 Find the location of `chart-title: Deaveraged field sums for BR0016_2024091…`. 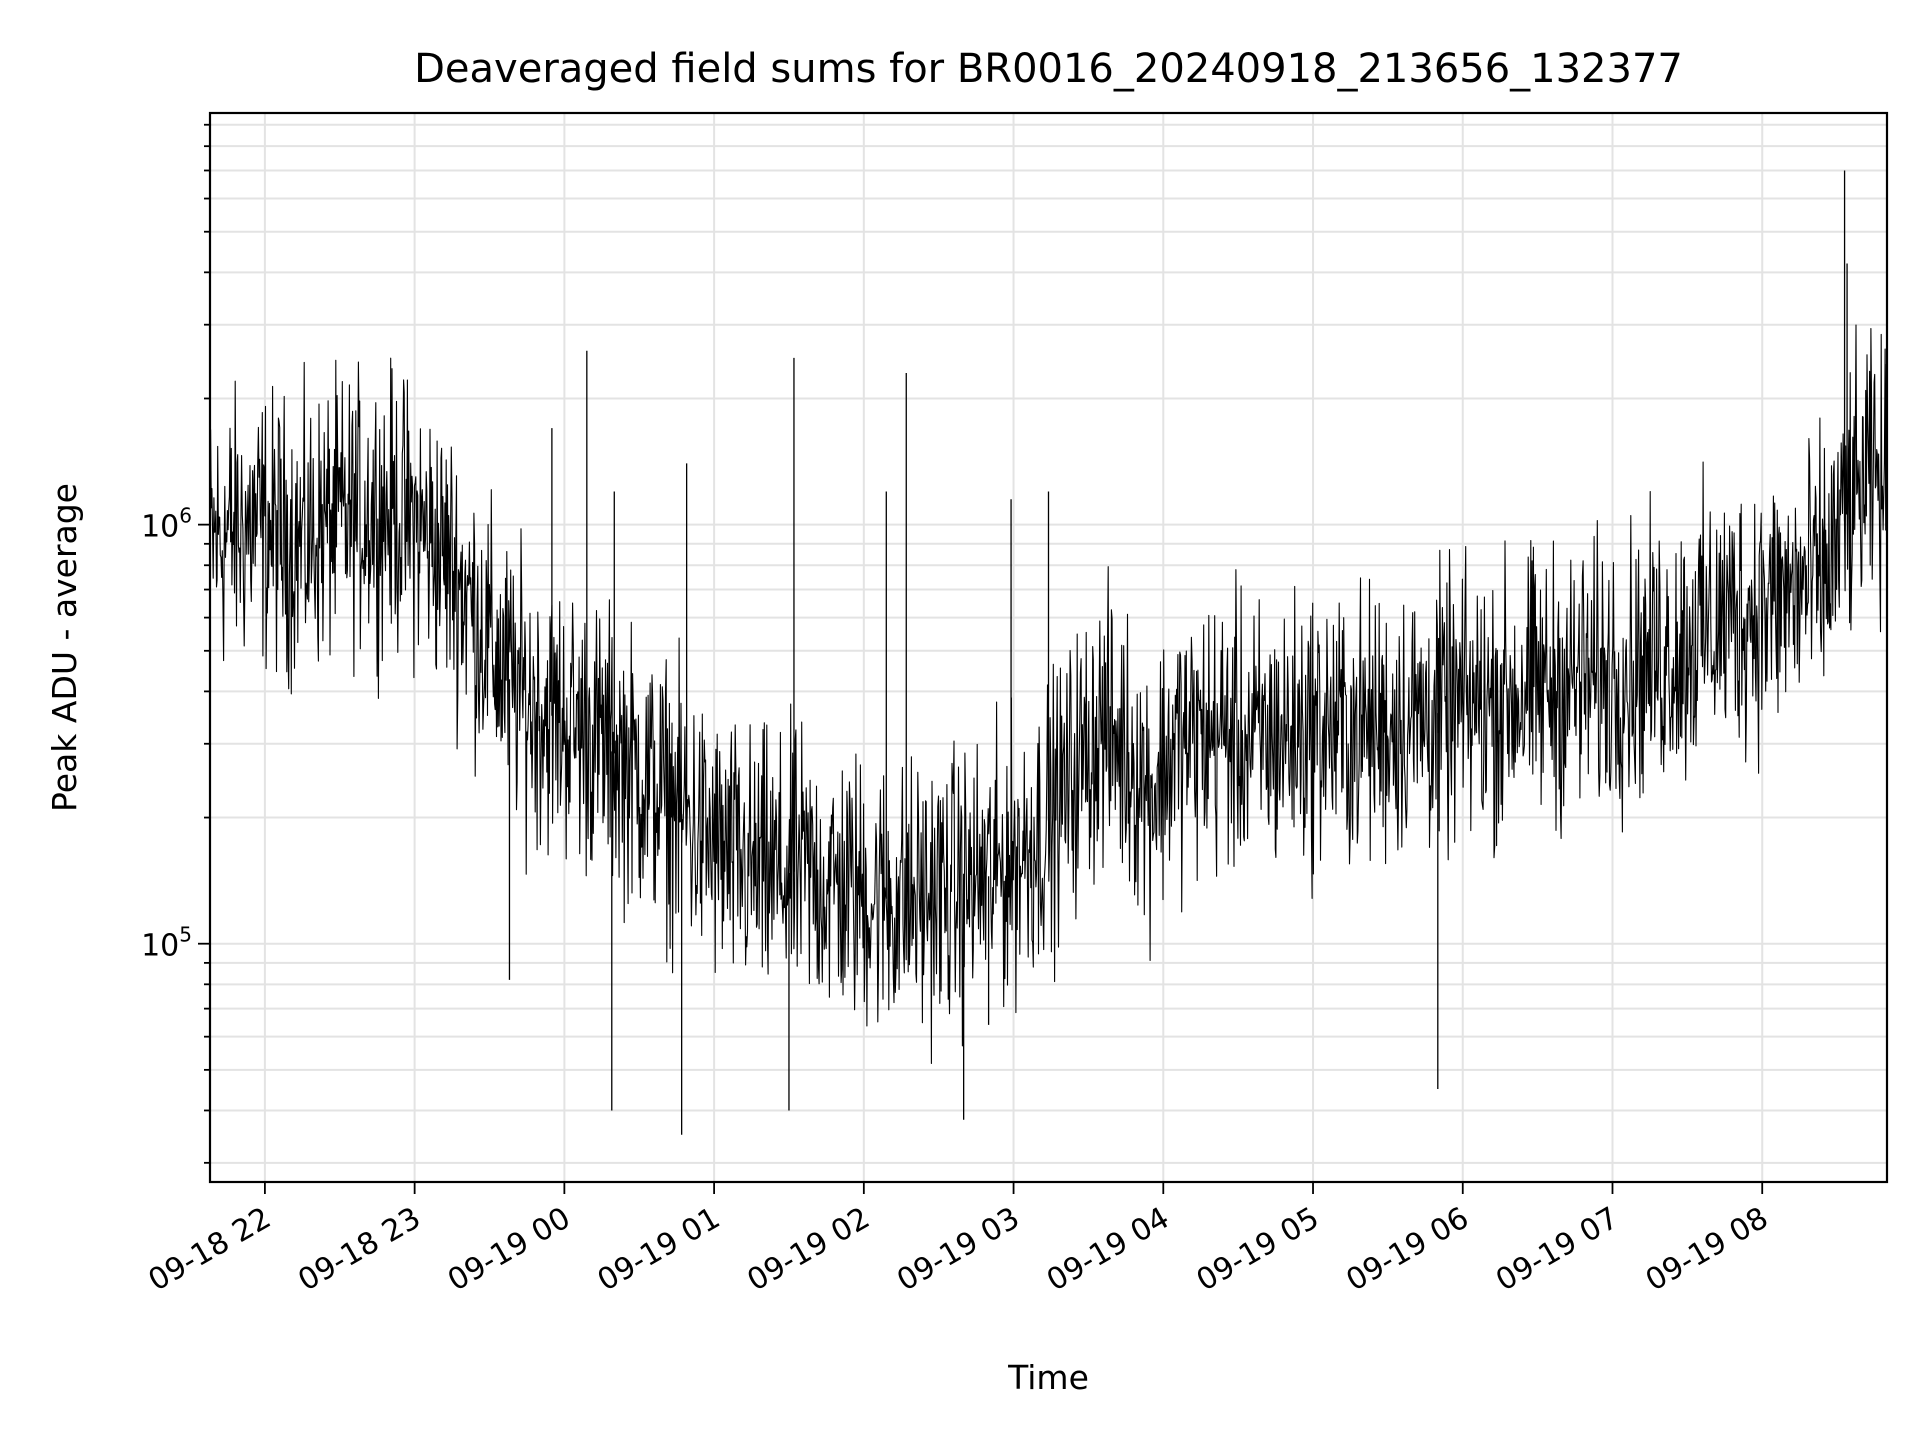

chart-title: Deaveraged field sums for BR0016_2024091… is located at coordinates (1048, 69).